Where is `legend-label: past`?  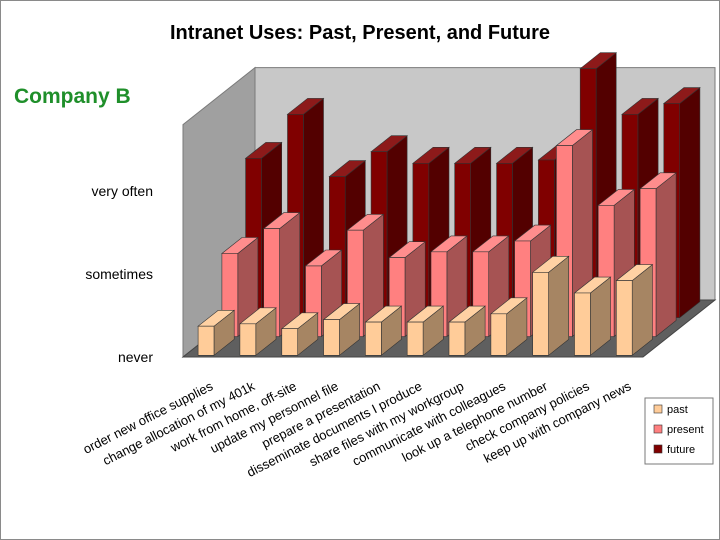
legend-label: past is located at coordinates (677, 410).